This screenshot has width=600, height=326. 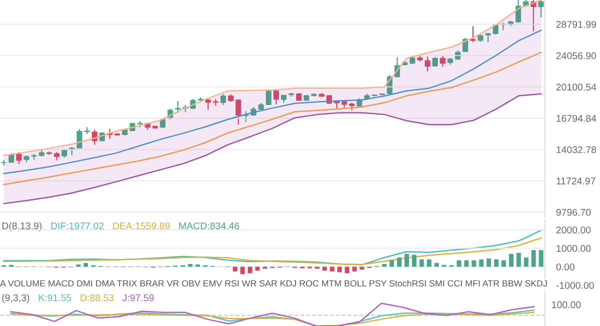 What do you see at coordinates (273, 283) in the screenshot?
I see `annotation: A VOLUME MACD DMI DMA TRIX BRAR VR OBV EMV RSI WR SAR KDJ ROC MTM BOLL PSY StochRSI SMI CCI MFI ATR BBW SKDJ` at bounding box center [273, 283].